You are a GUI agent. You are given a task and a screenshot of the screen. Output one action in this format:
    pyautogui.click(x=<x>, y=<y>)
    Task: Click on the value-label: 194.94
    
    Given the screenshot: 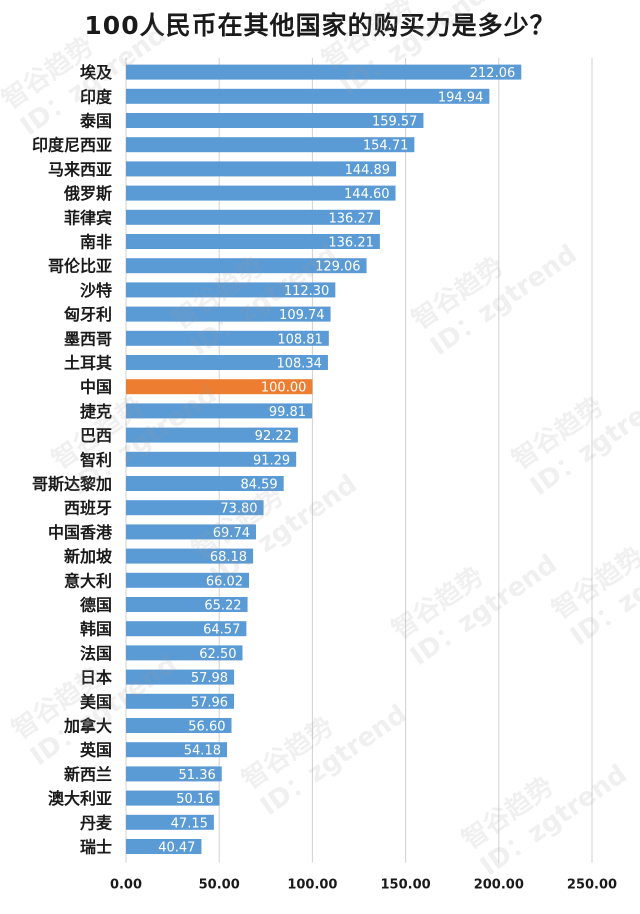 What is the action you would take?
    pyautogui.click(x=461, y=97)
    